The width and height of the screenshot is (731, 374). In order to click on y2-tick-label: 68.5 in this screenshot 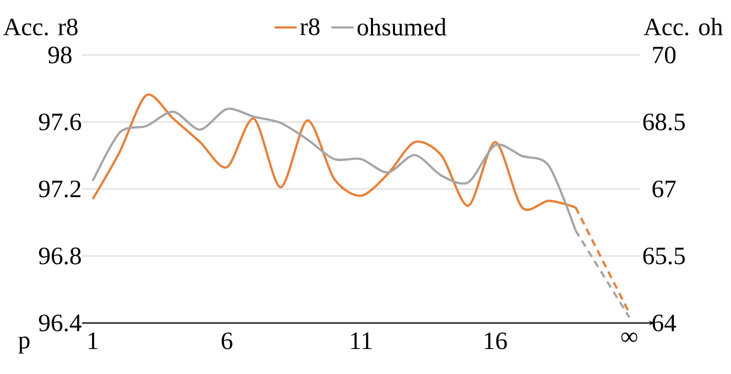, I will do `click(664, 122)`.